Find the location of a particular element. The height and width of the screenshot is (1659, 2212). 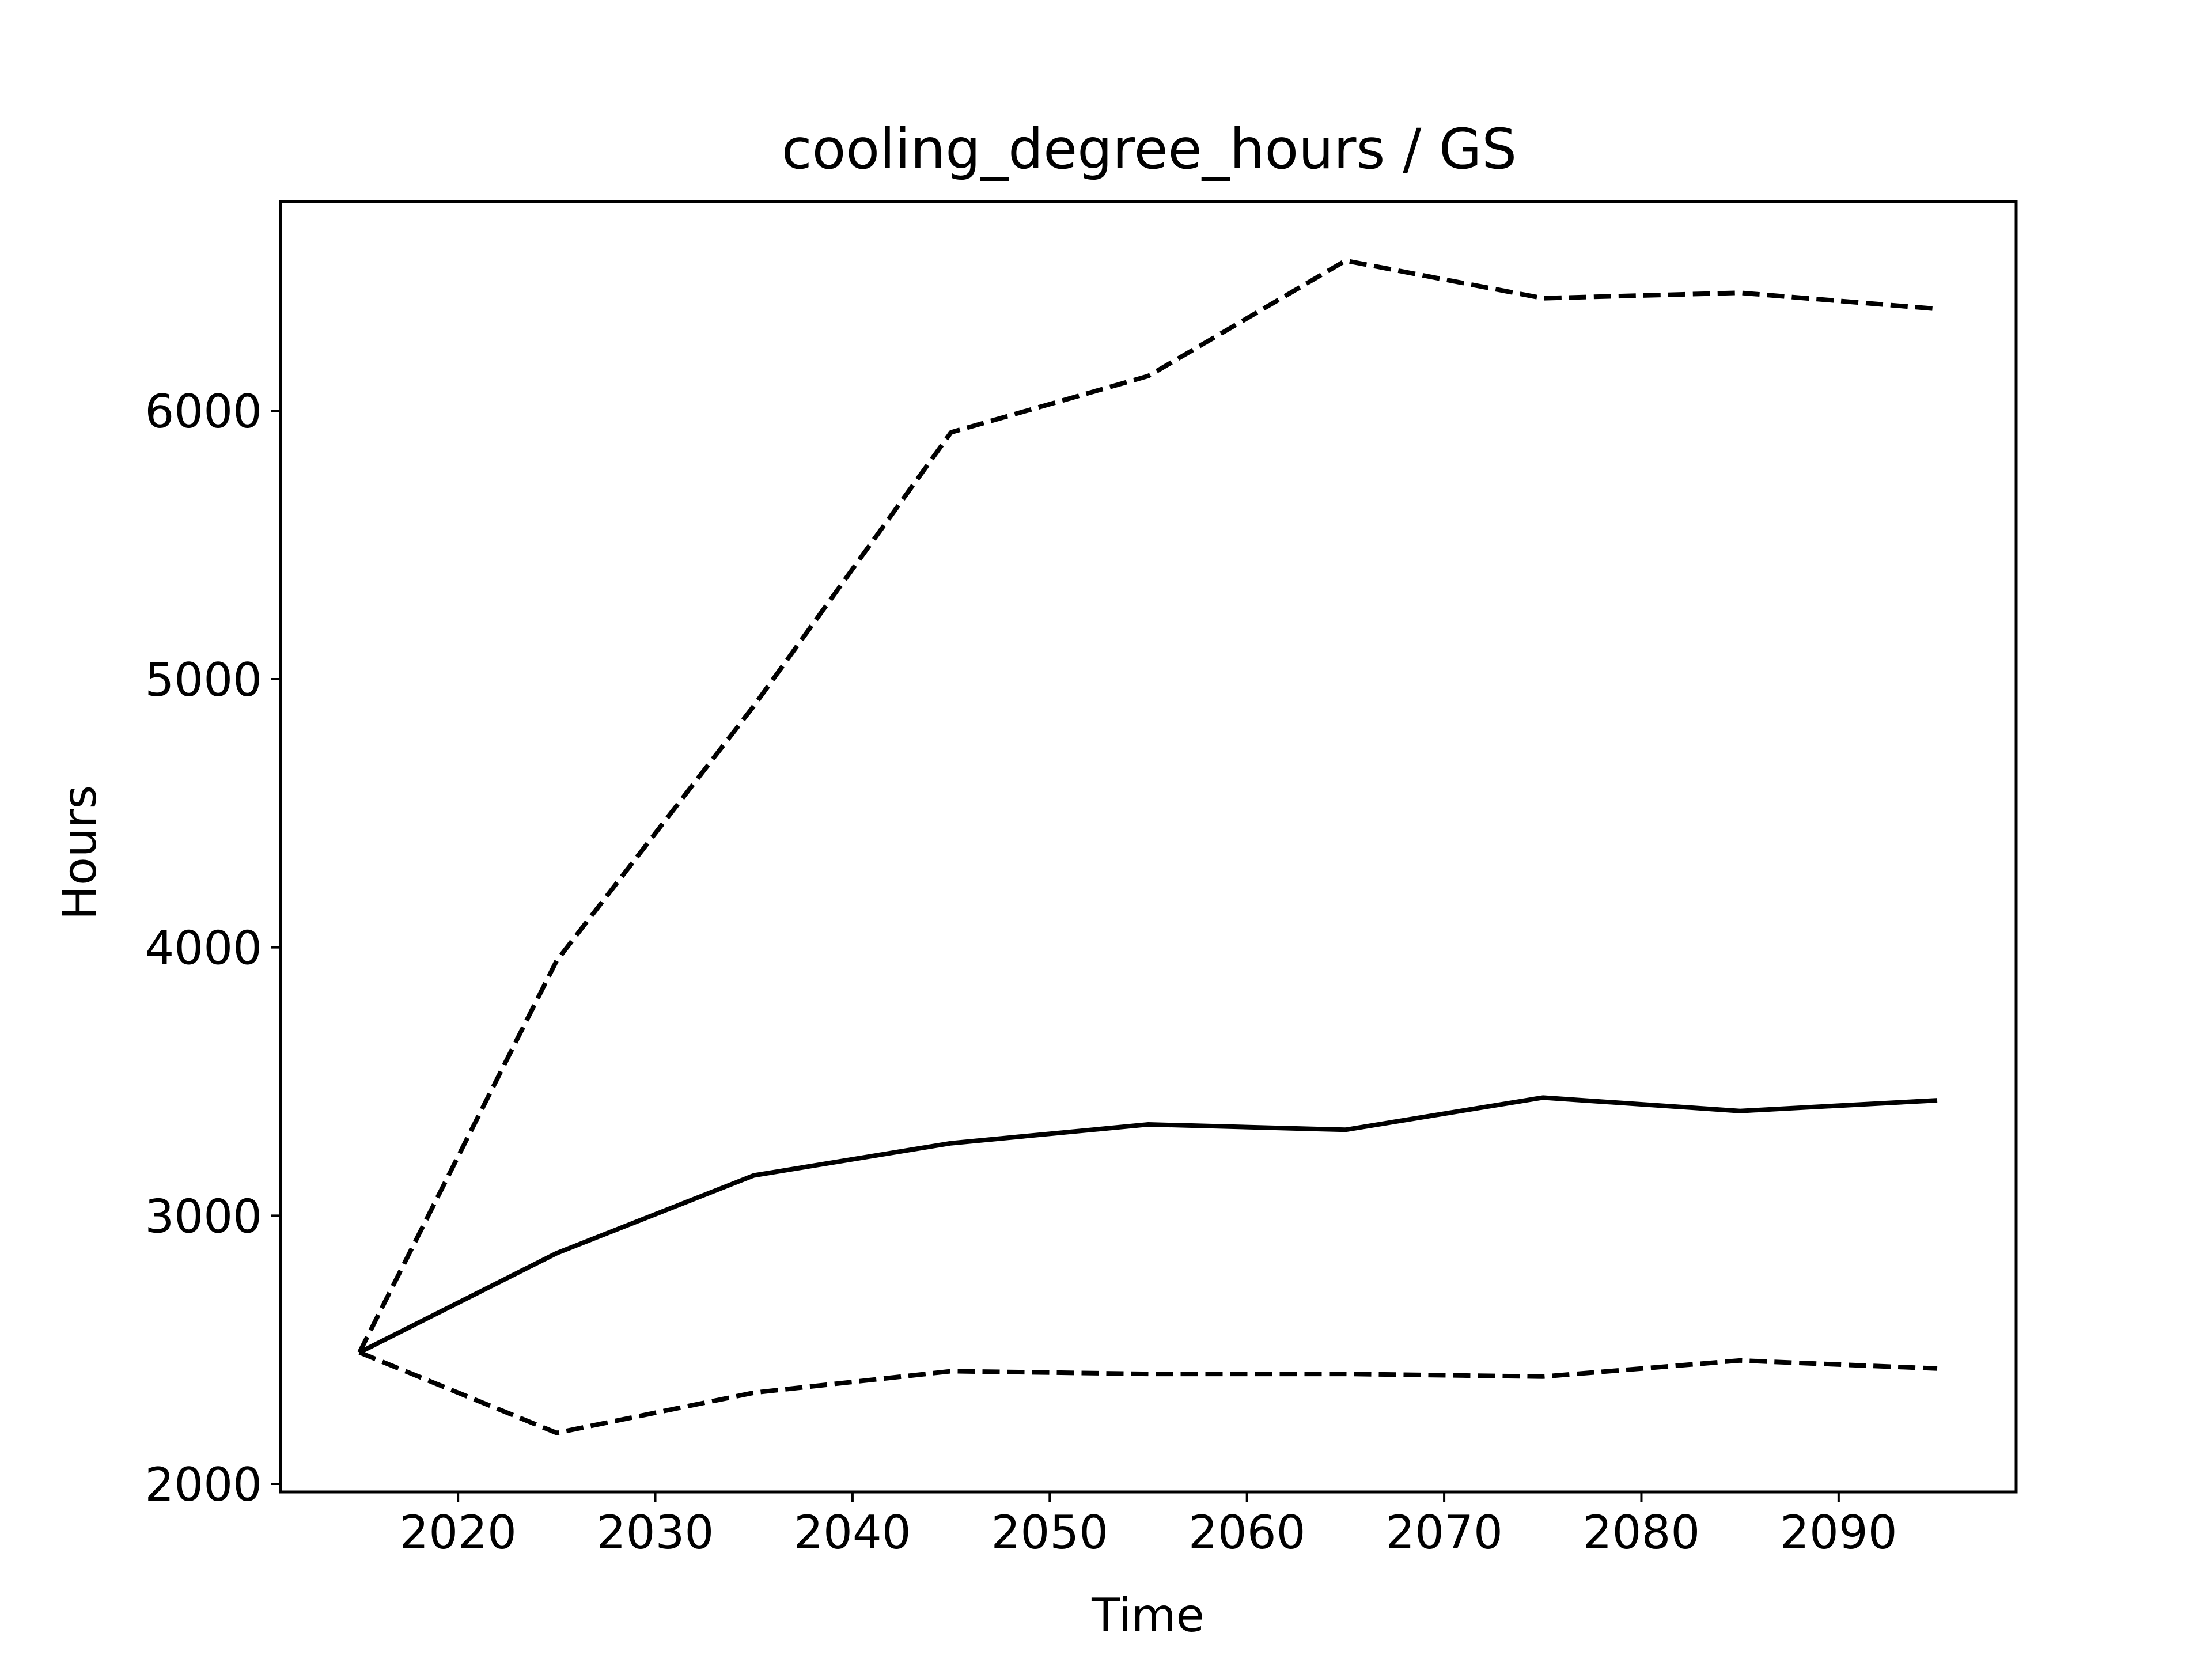

x-tick-label: 2080 is located at coordinates (1641, 1532).